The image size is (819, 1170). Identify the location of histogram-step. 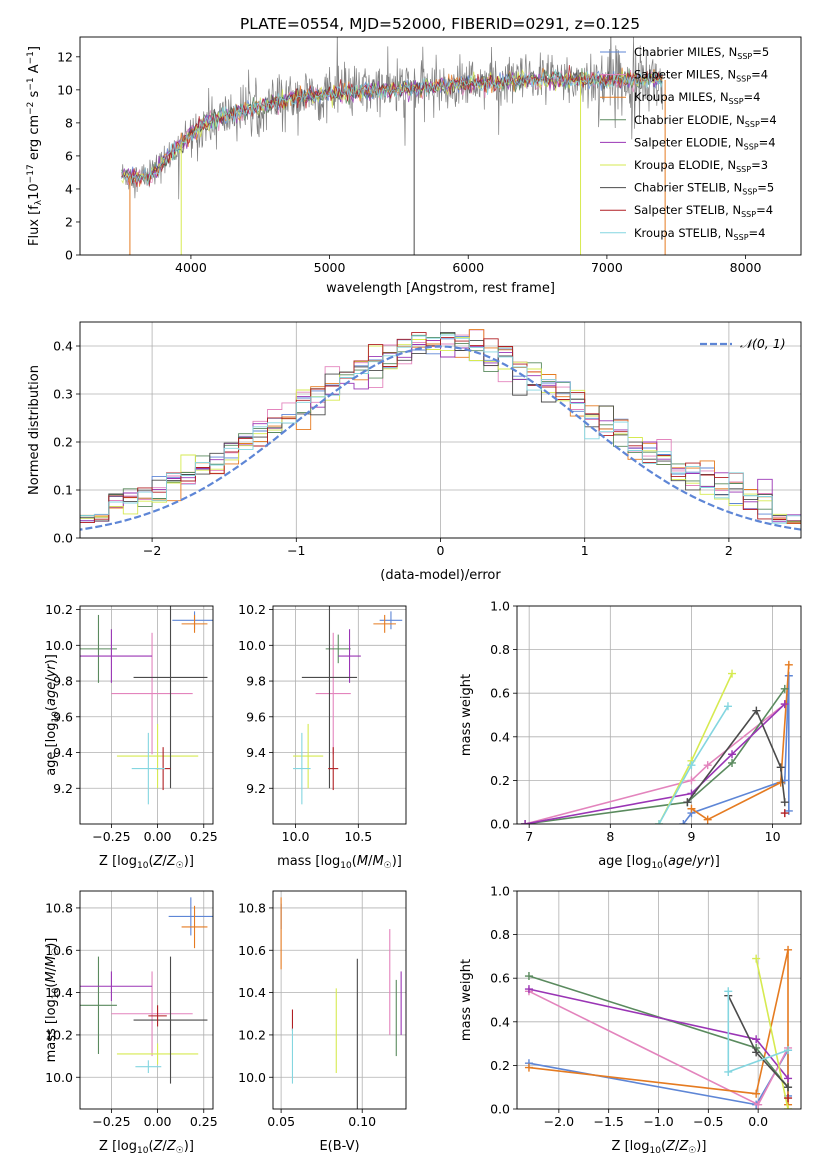
(440, 429).